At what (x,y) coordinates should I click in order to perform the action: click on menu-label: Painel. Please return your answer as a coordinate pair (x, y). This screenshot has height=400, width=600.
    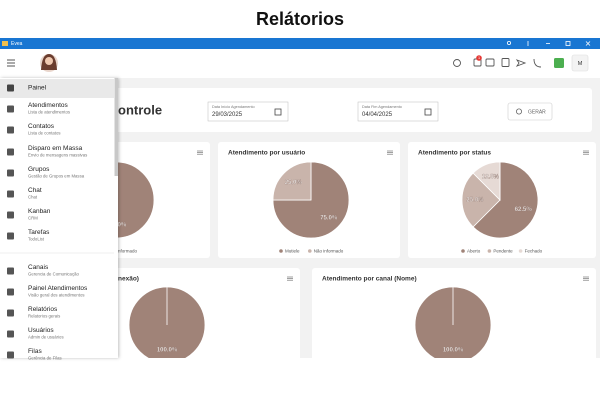
    Looking at the image, I should click on (37, 88).